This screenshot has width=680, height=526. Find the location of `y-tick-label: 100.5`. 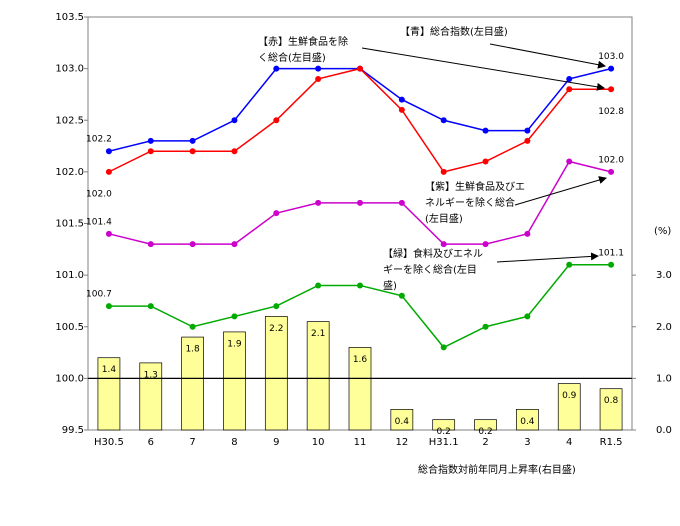

y-tick-label: 100.5 is located at coordinates (69, 327).